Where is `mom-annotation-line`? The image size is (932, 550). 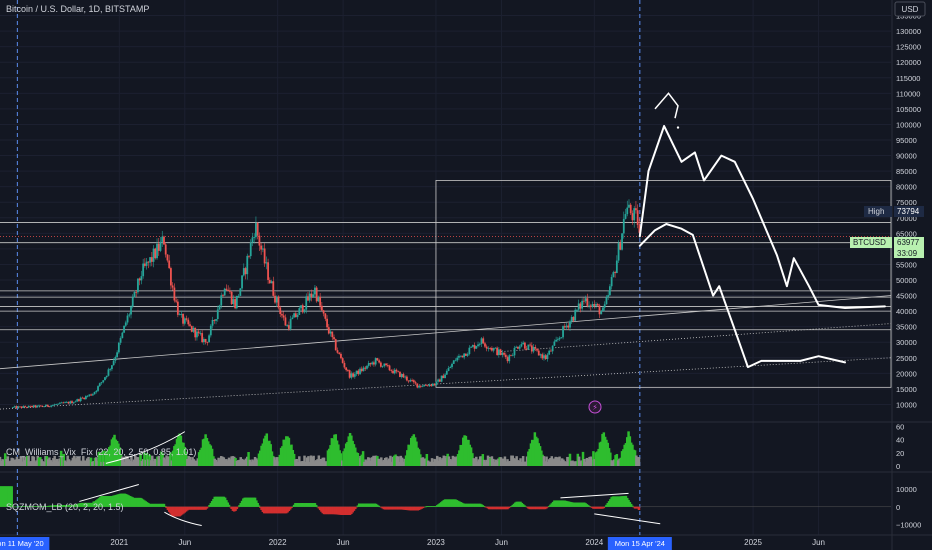 mom-annotation-line is located at coordinates (594, 495).